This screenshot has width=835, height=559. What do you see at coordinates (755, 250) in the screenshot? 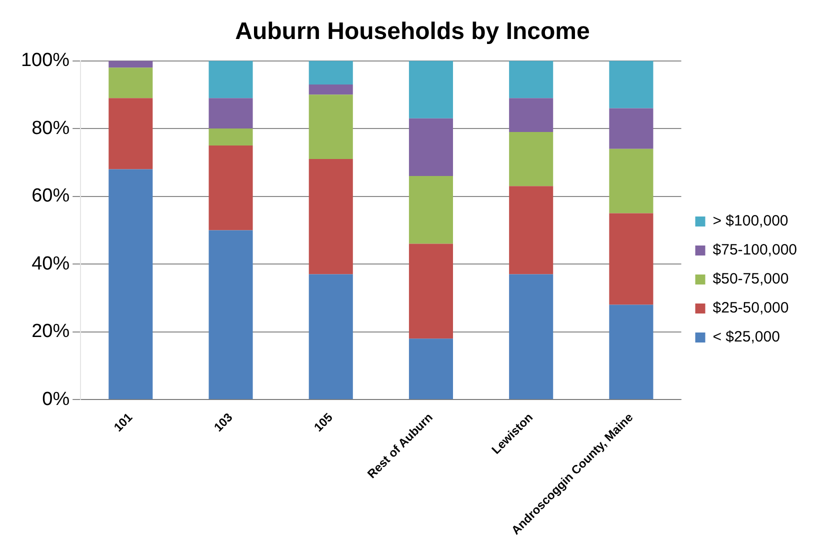
I see `legend-label: $75-100,000` at bounding box center [755, 250].